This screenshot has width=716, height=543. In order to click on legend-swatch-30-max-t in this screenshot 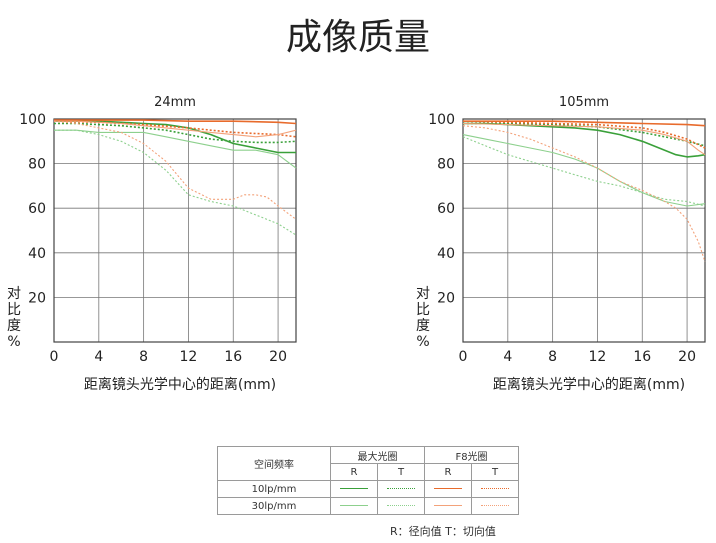, I will do `click(401, 506)`.